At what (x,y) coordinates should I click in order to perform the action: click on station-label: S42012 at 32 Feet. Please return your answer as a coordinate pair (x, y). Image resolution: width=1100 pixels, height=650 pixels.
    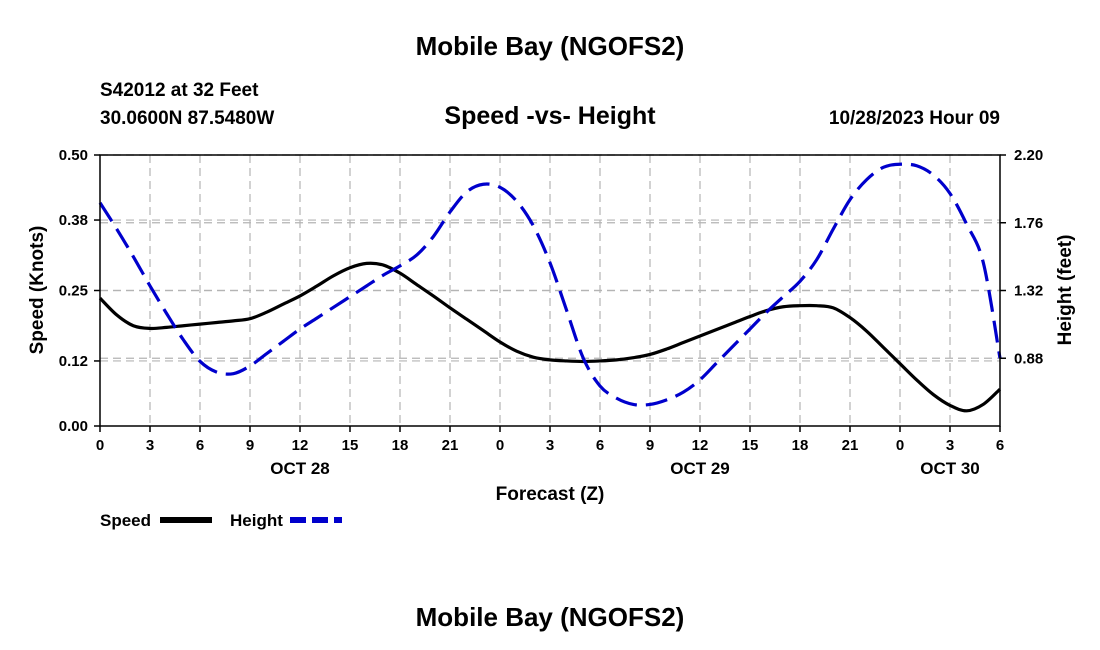
    Looking at the image, I should click on (179, 90).